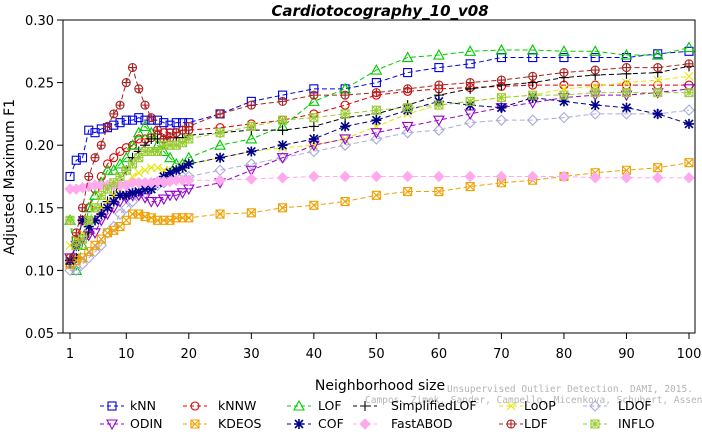  What do you see at coordinates (626, 354) in the screenshot?
I see `x-tick-label: 90` at bounding box center [626, 354].